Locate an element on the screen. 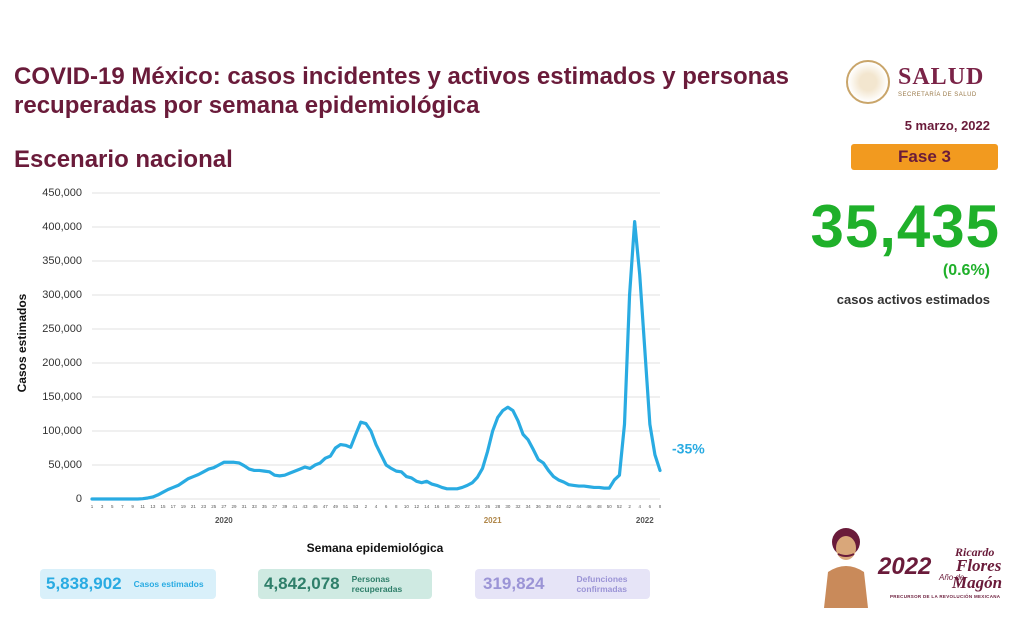 The width and height of the screenshot is (1024, 640). portrait-body is located at coordinates (846, 587).